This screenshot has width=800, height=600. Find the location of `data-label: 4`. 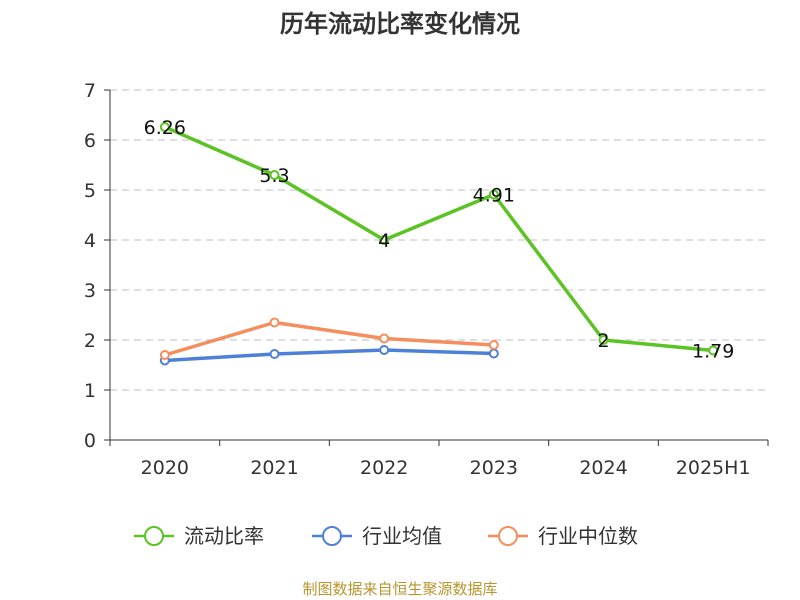

data-label: 4 is located at coordinates (384, 241).